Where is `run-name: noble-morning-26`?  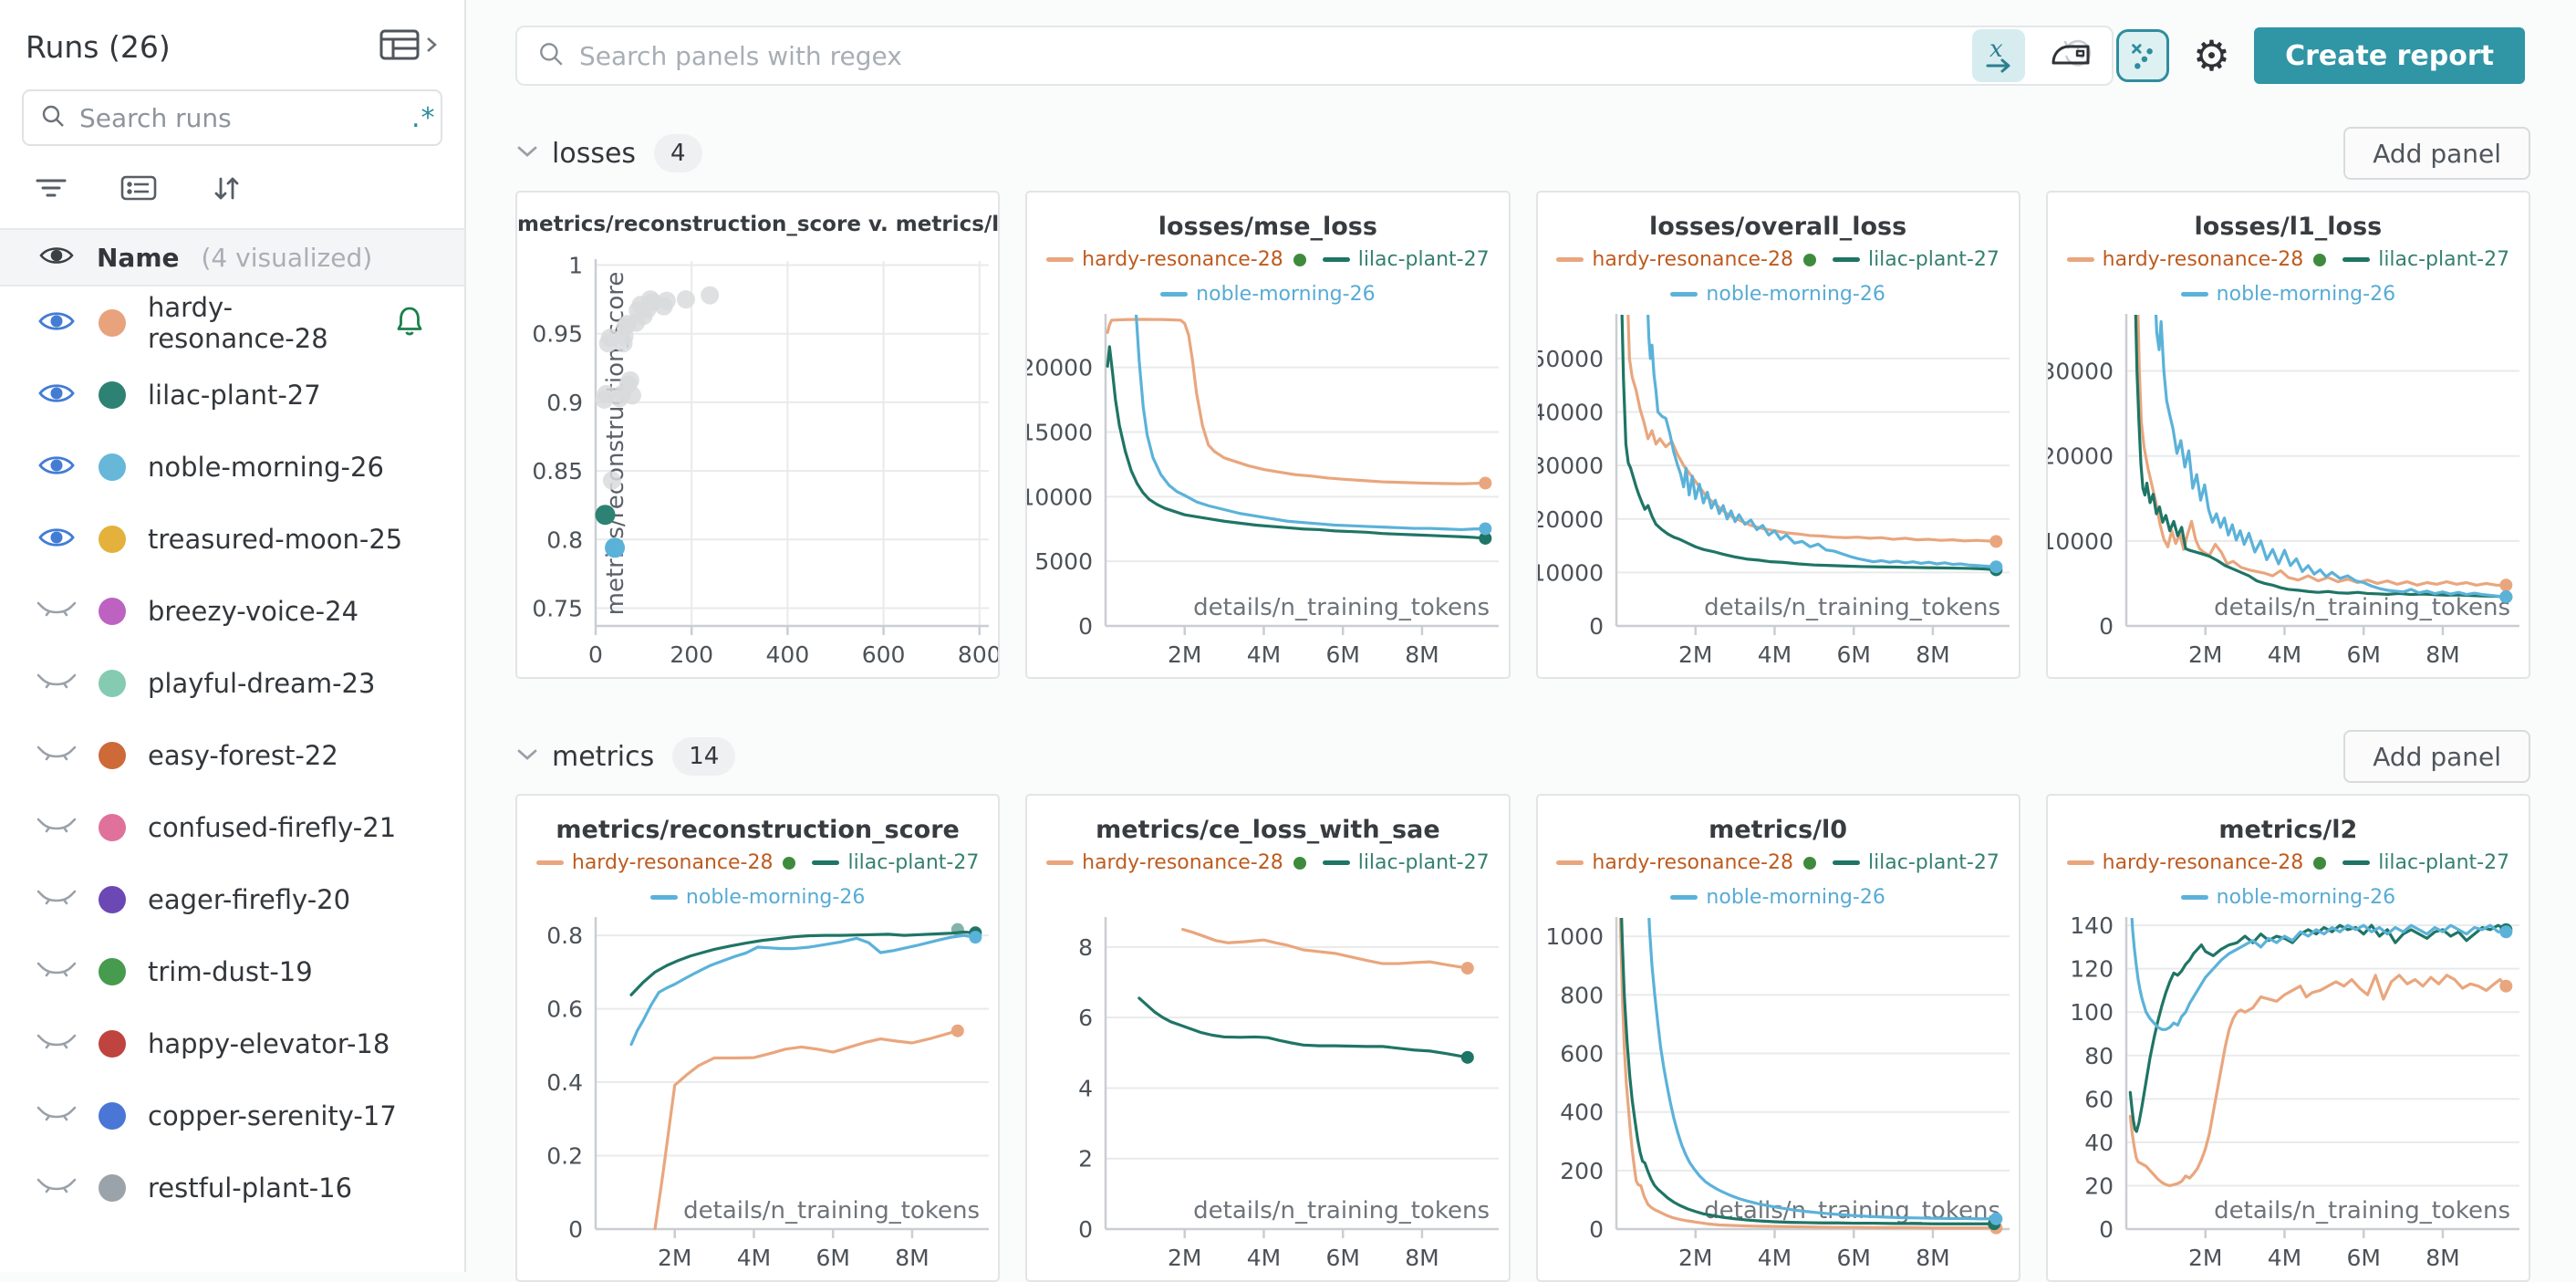
run-name: noble-morning-26 is located at coordinates (266, 468).